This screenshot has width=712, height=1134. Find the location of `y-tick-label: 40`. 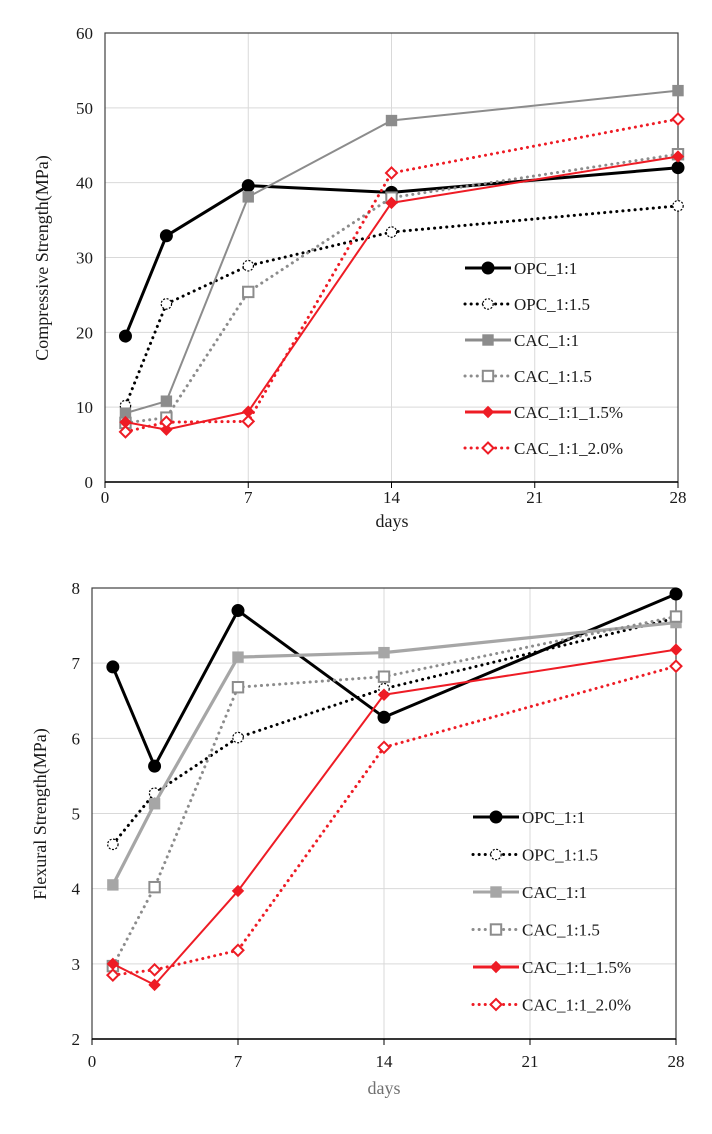

y-tick-label: 40 is located at coordinates (84, 183).